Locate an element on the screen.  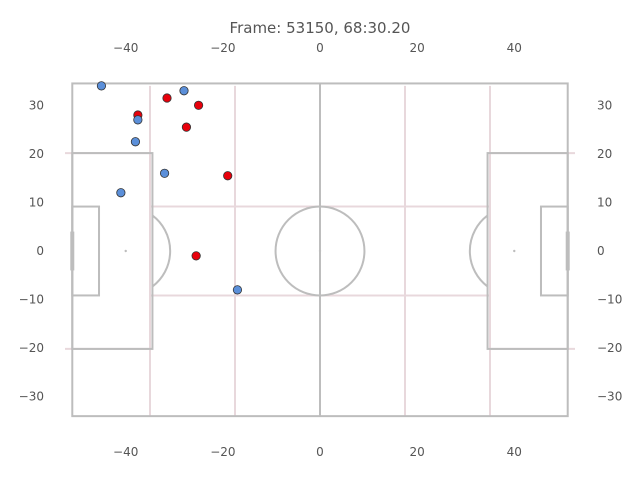
x-axis-top-ticks: −40 −20 0 20 40 is located at coordinates (317, 48).